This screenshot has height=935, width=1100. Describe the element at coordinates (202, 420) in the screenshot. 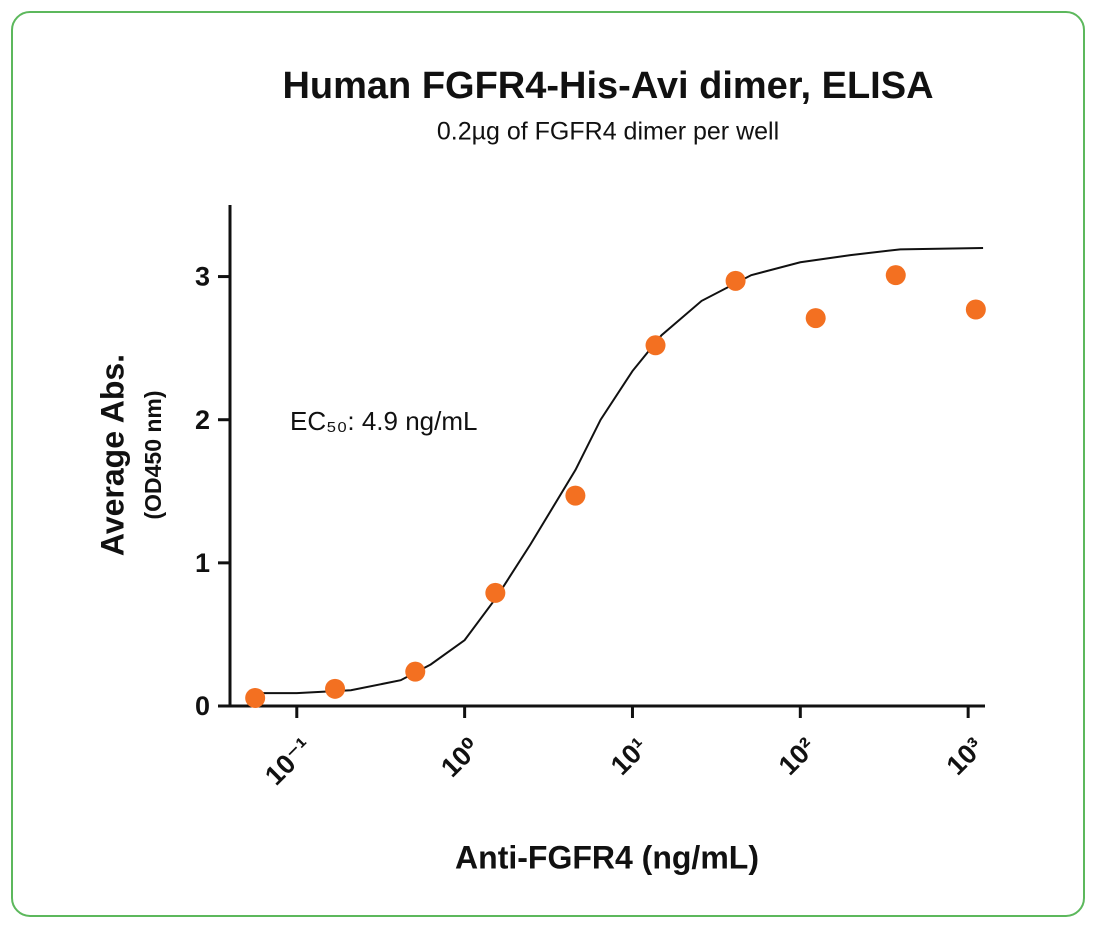

I see `y-tick-label: 2` at that location.